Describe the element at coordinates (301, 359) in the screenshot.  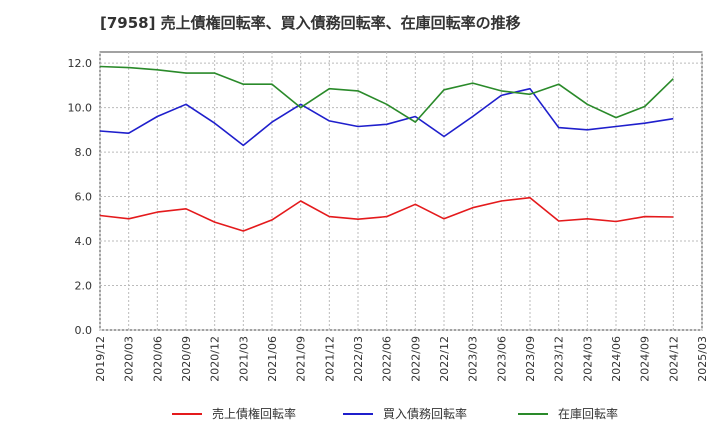
I see `x-tick-label: 2021/09` at that location.